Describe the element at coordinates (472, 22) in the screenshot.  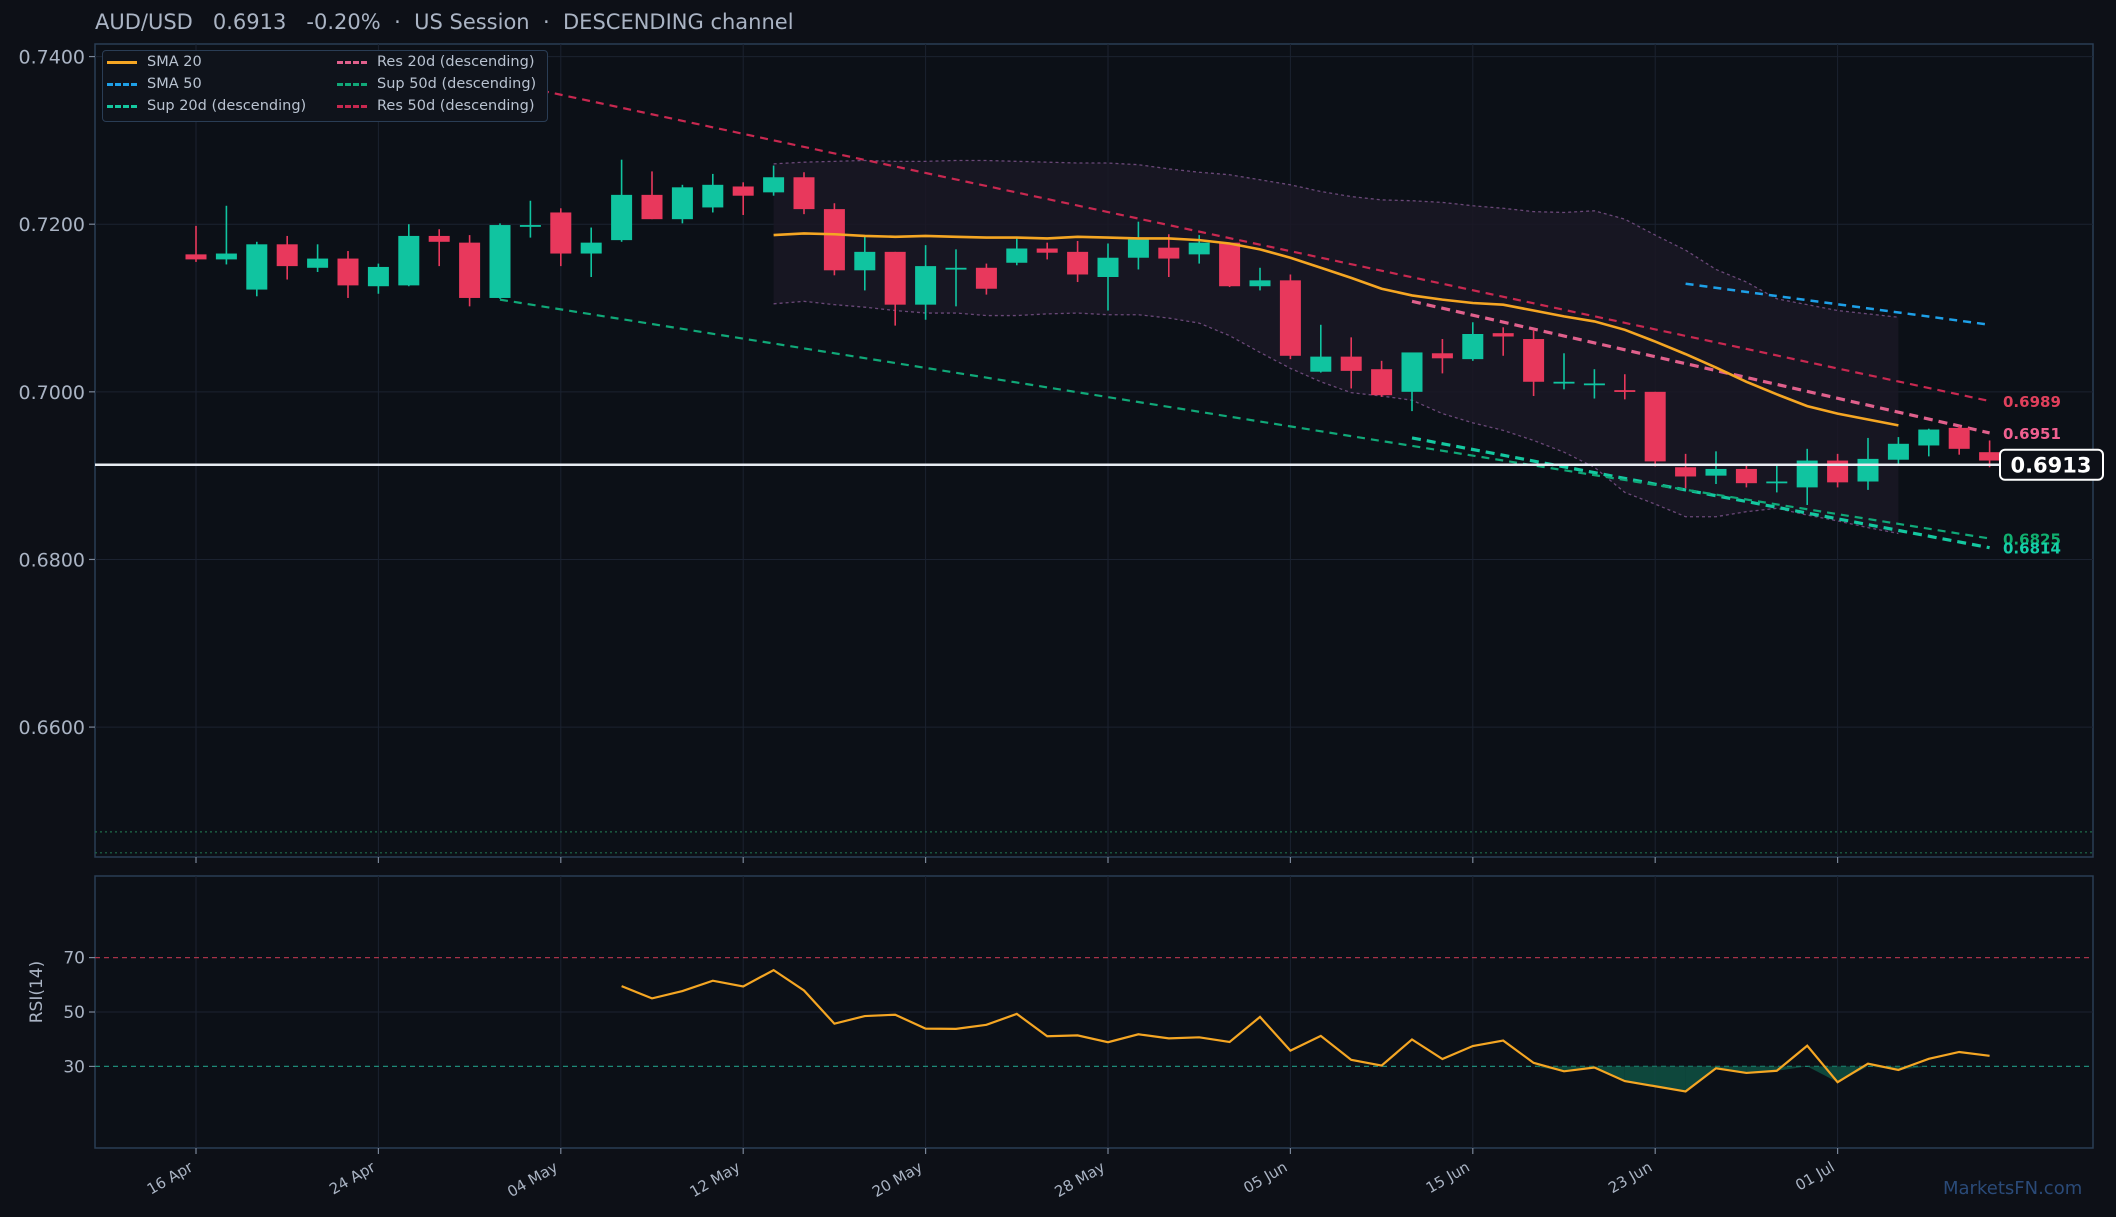
I see `session-label: US Session` at that location.